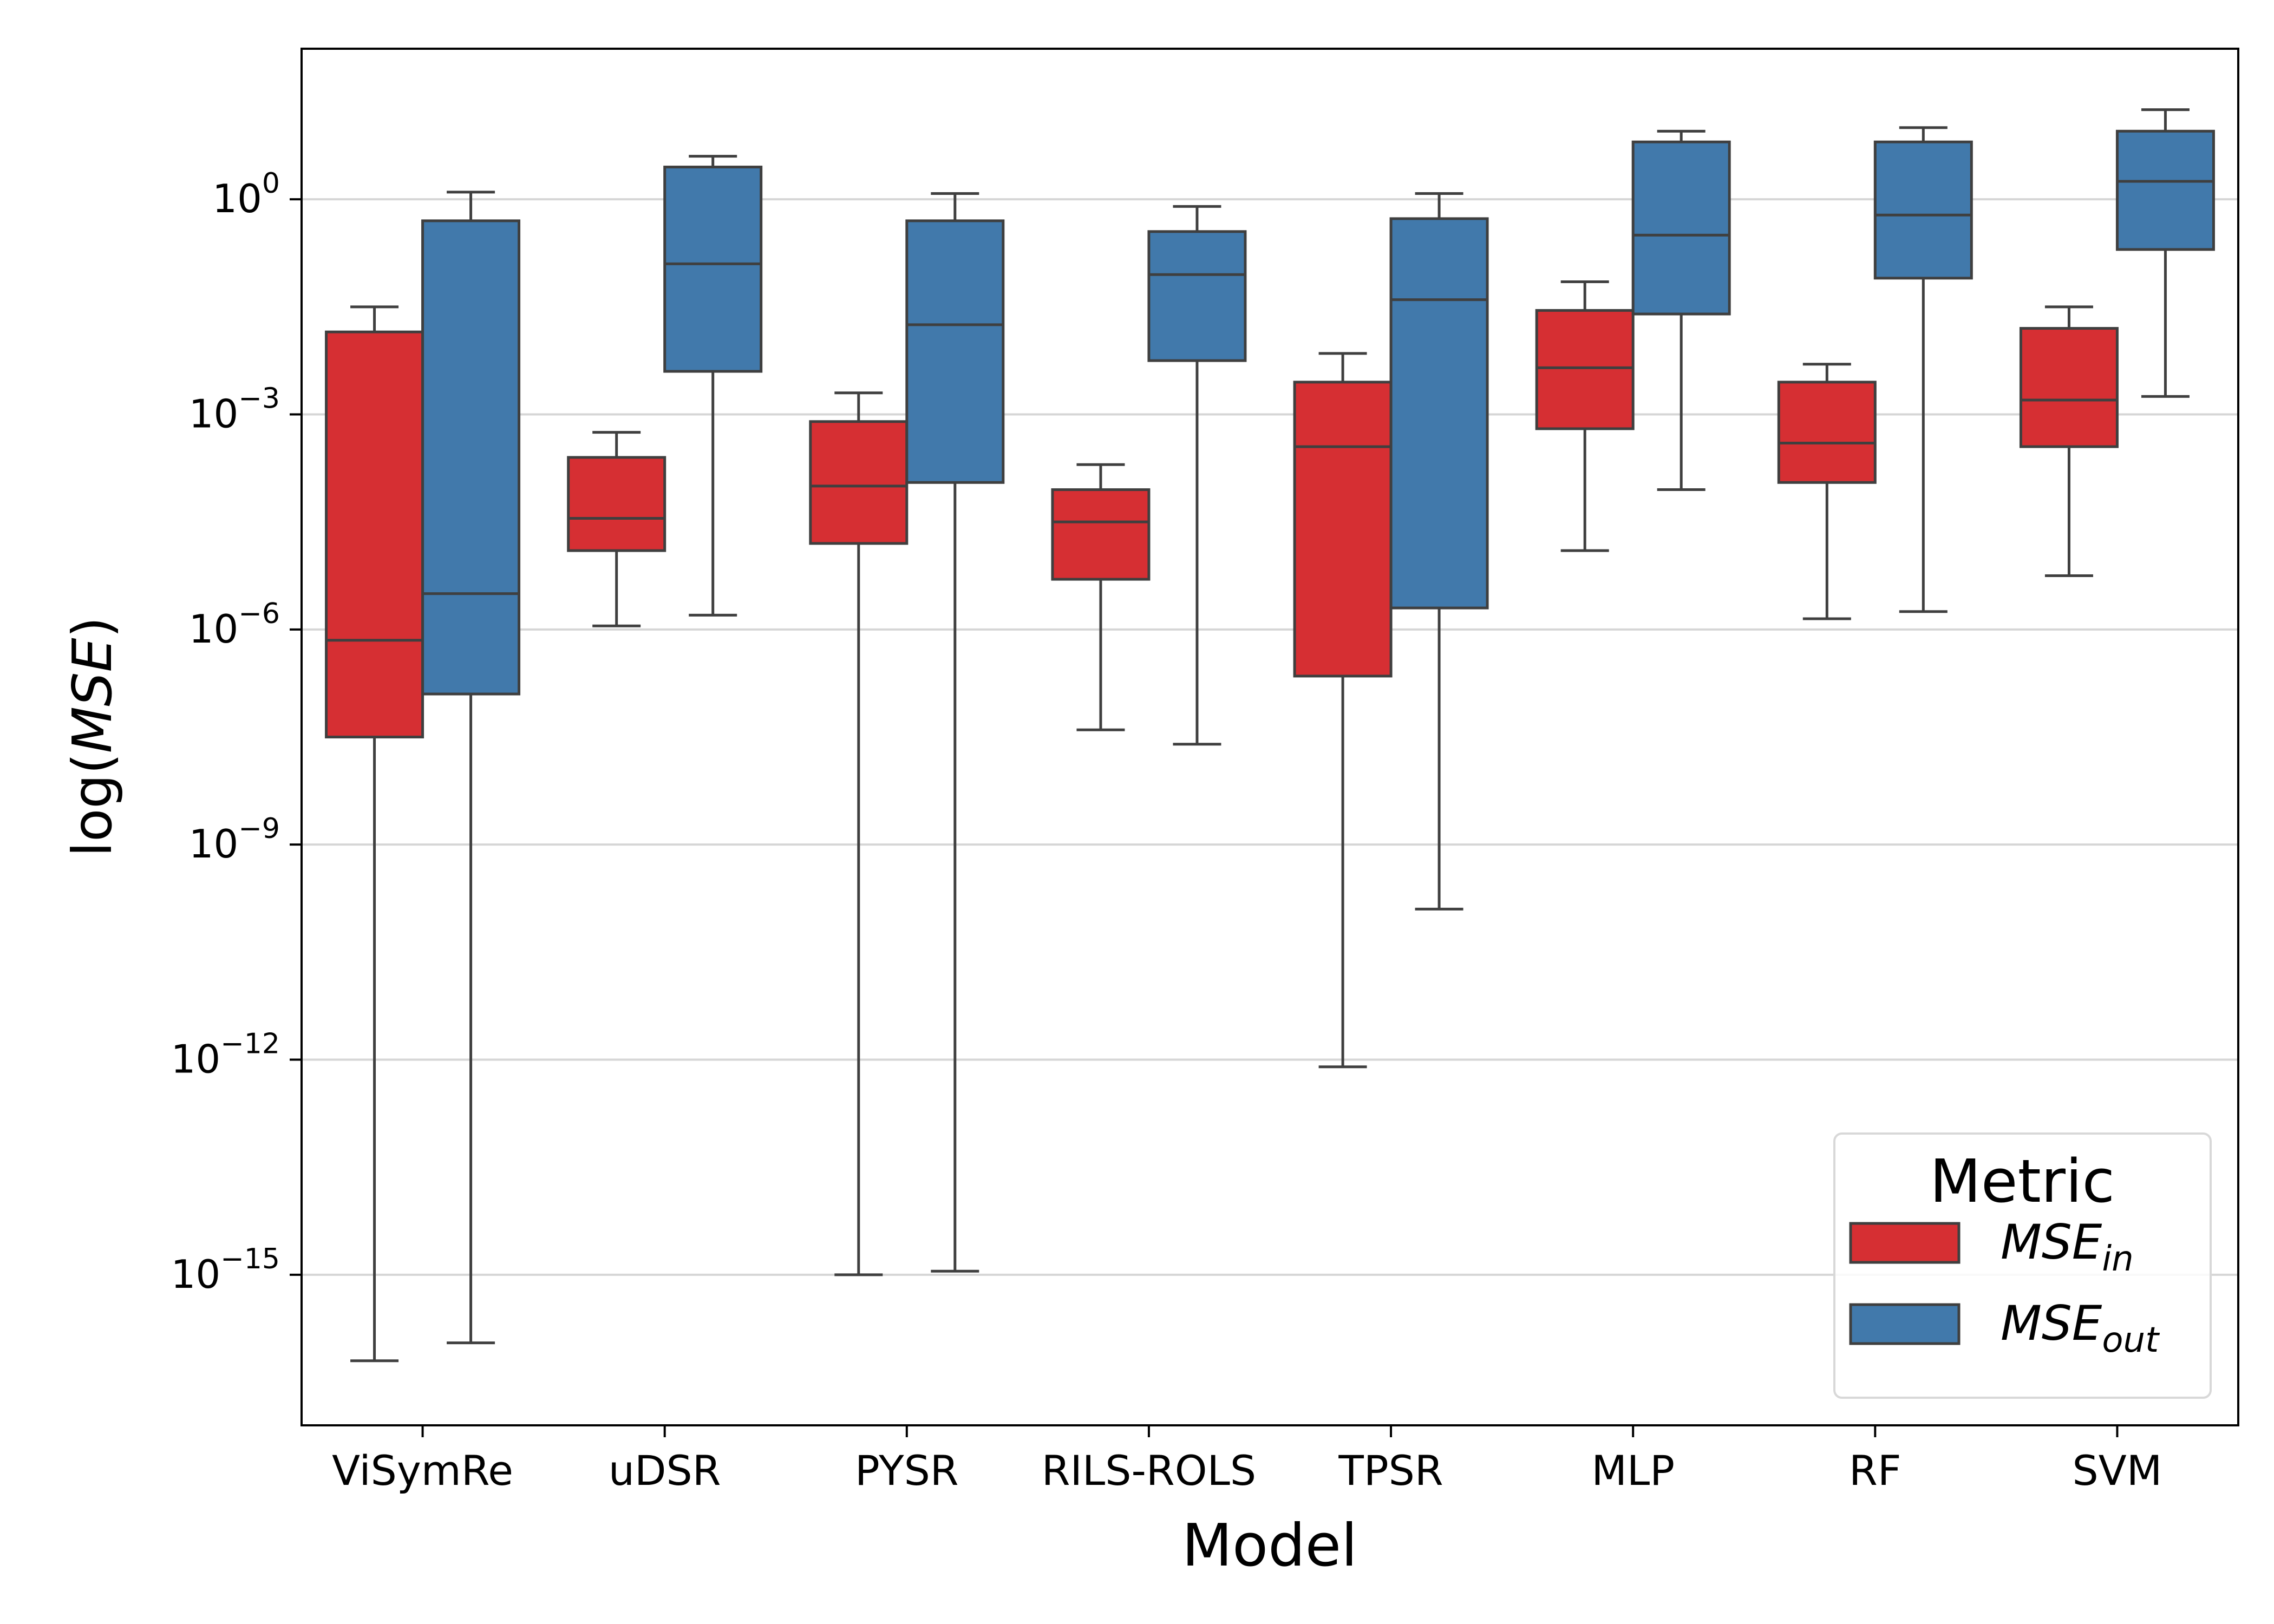  Describe the element at coordinates (1391, 1471) in the screenshot. I see `x-tick-label: TPSR` at that location.